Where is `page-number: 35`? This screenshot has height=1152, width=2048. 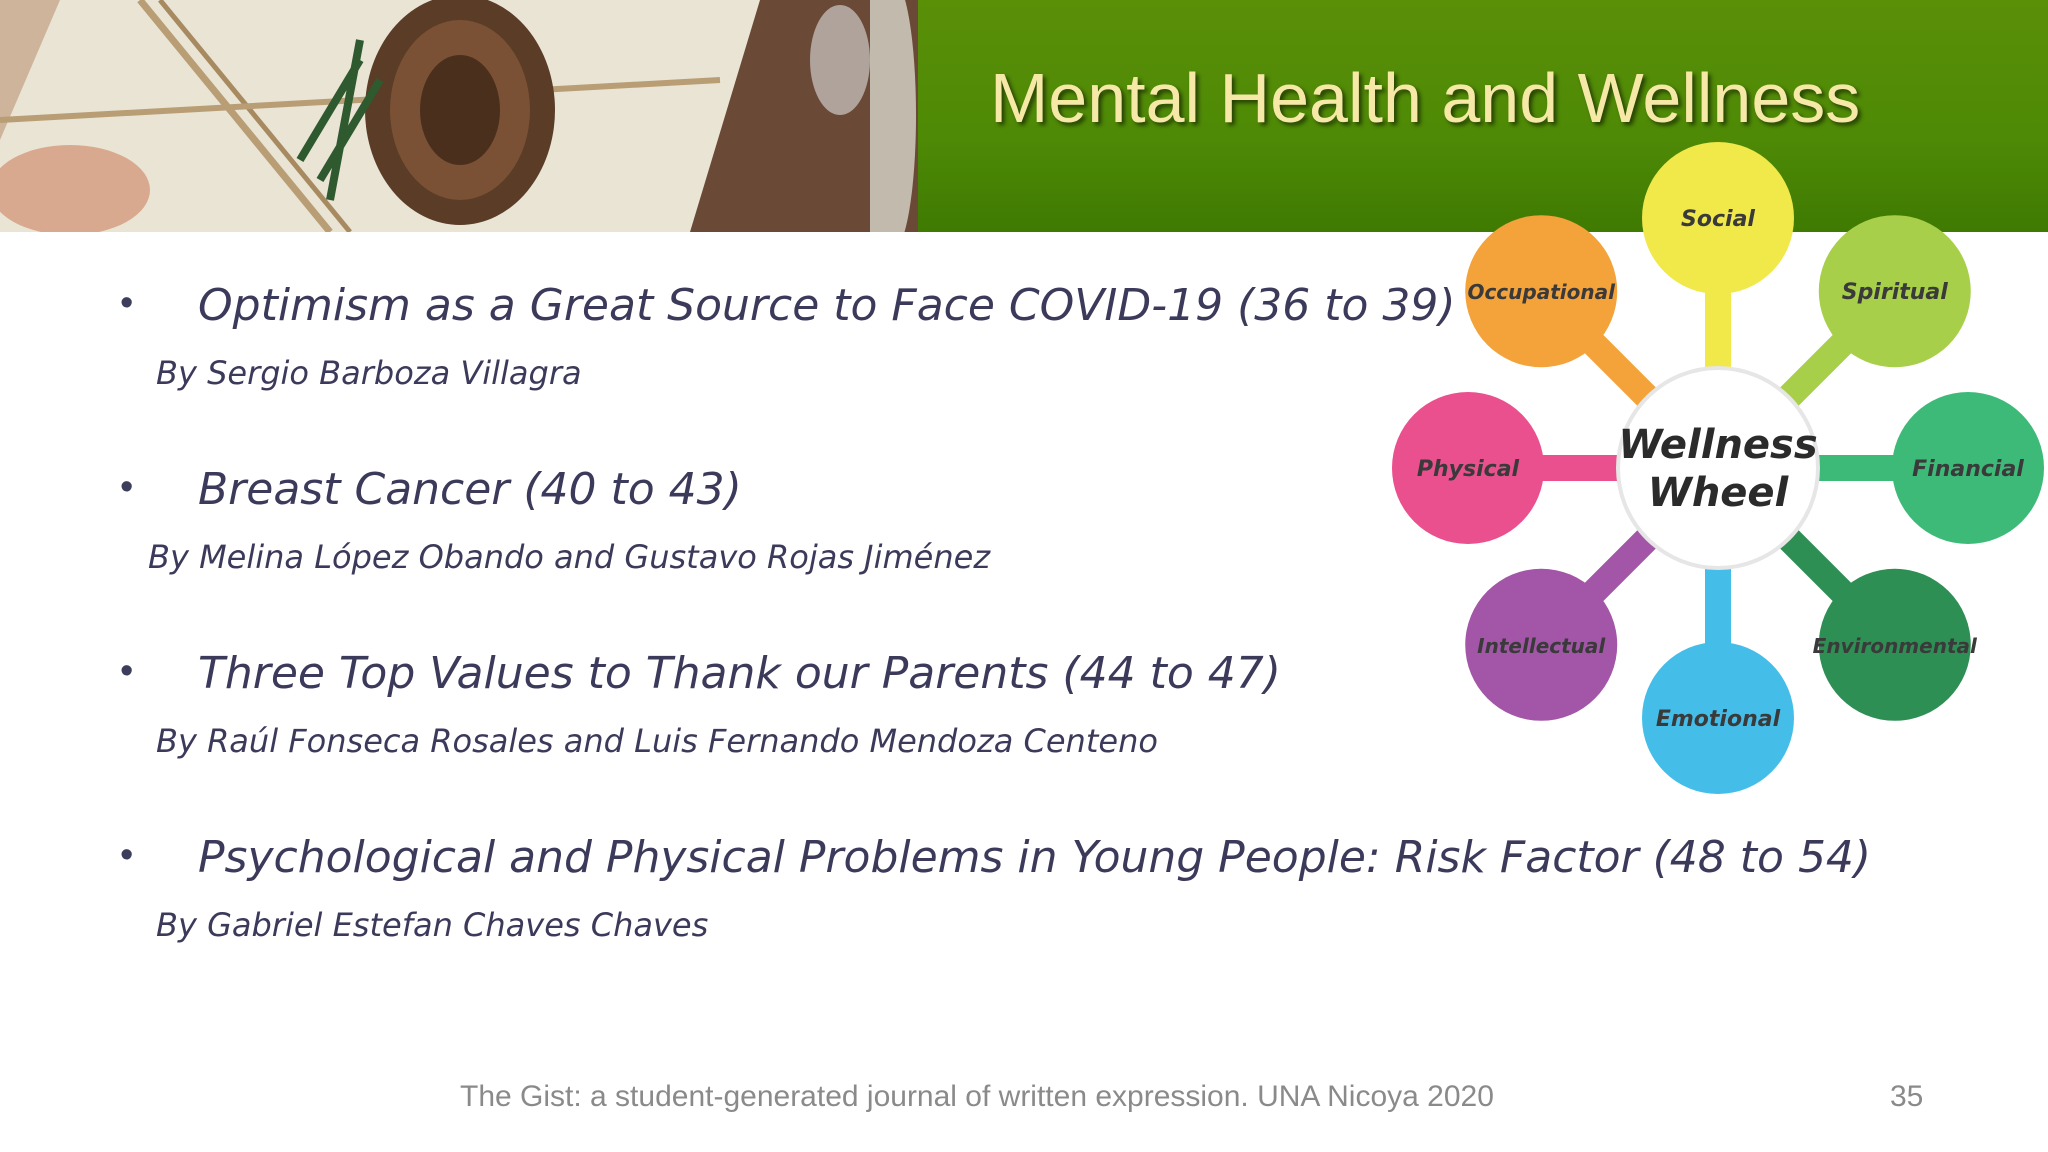 page-number: 35 is located at coordinates (1907, 1096).